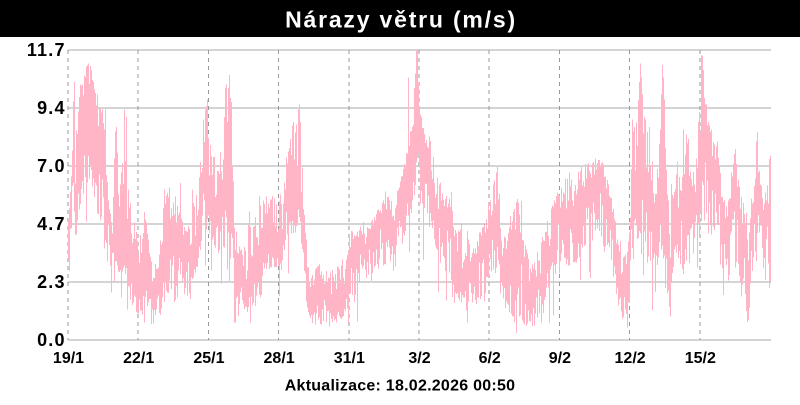  I want to click on svg-text: 9.4, so click(51, 108).